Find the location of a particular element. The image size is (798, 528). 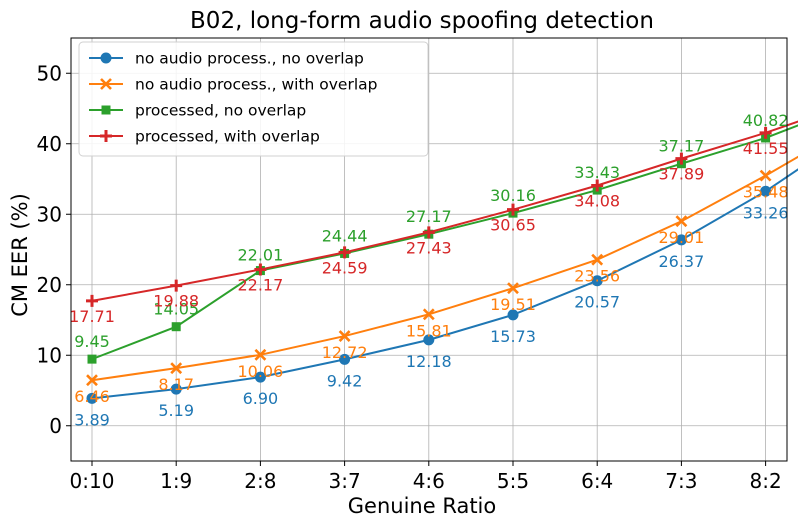

data-label: 24.59 is located at coordinates (345, 267).